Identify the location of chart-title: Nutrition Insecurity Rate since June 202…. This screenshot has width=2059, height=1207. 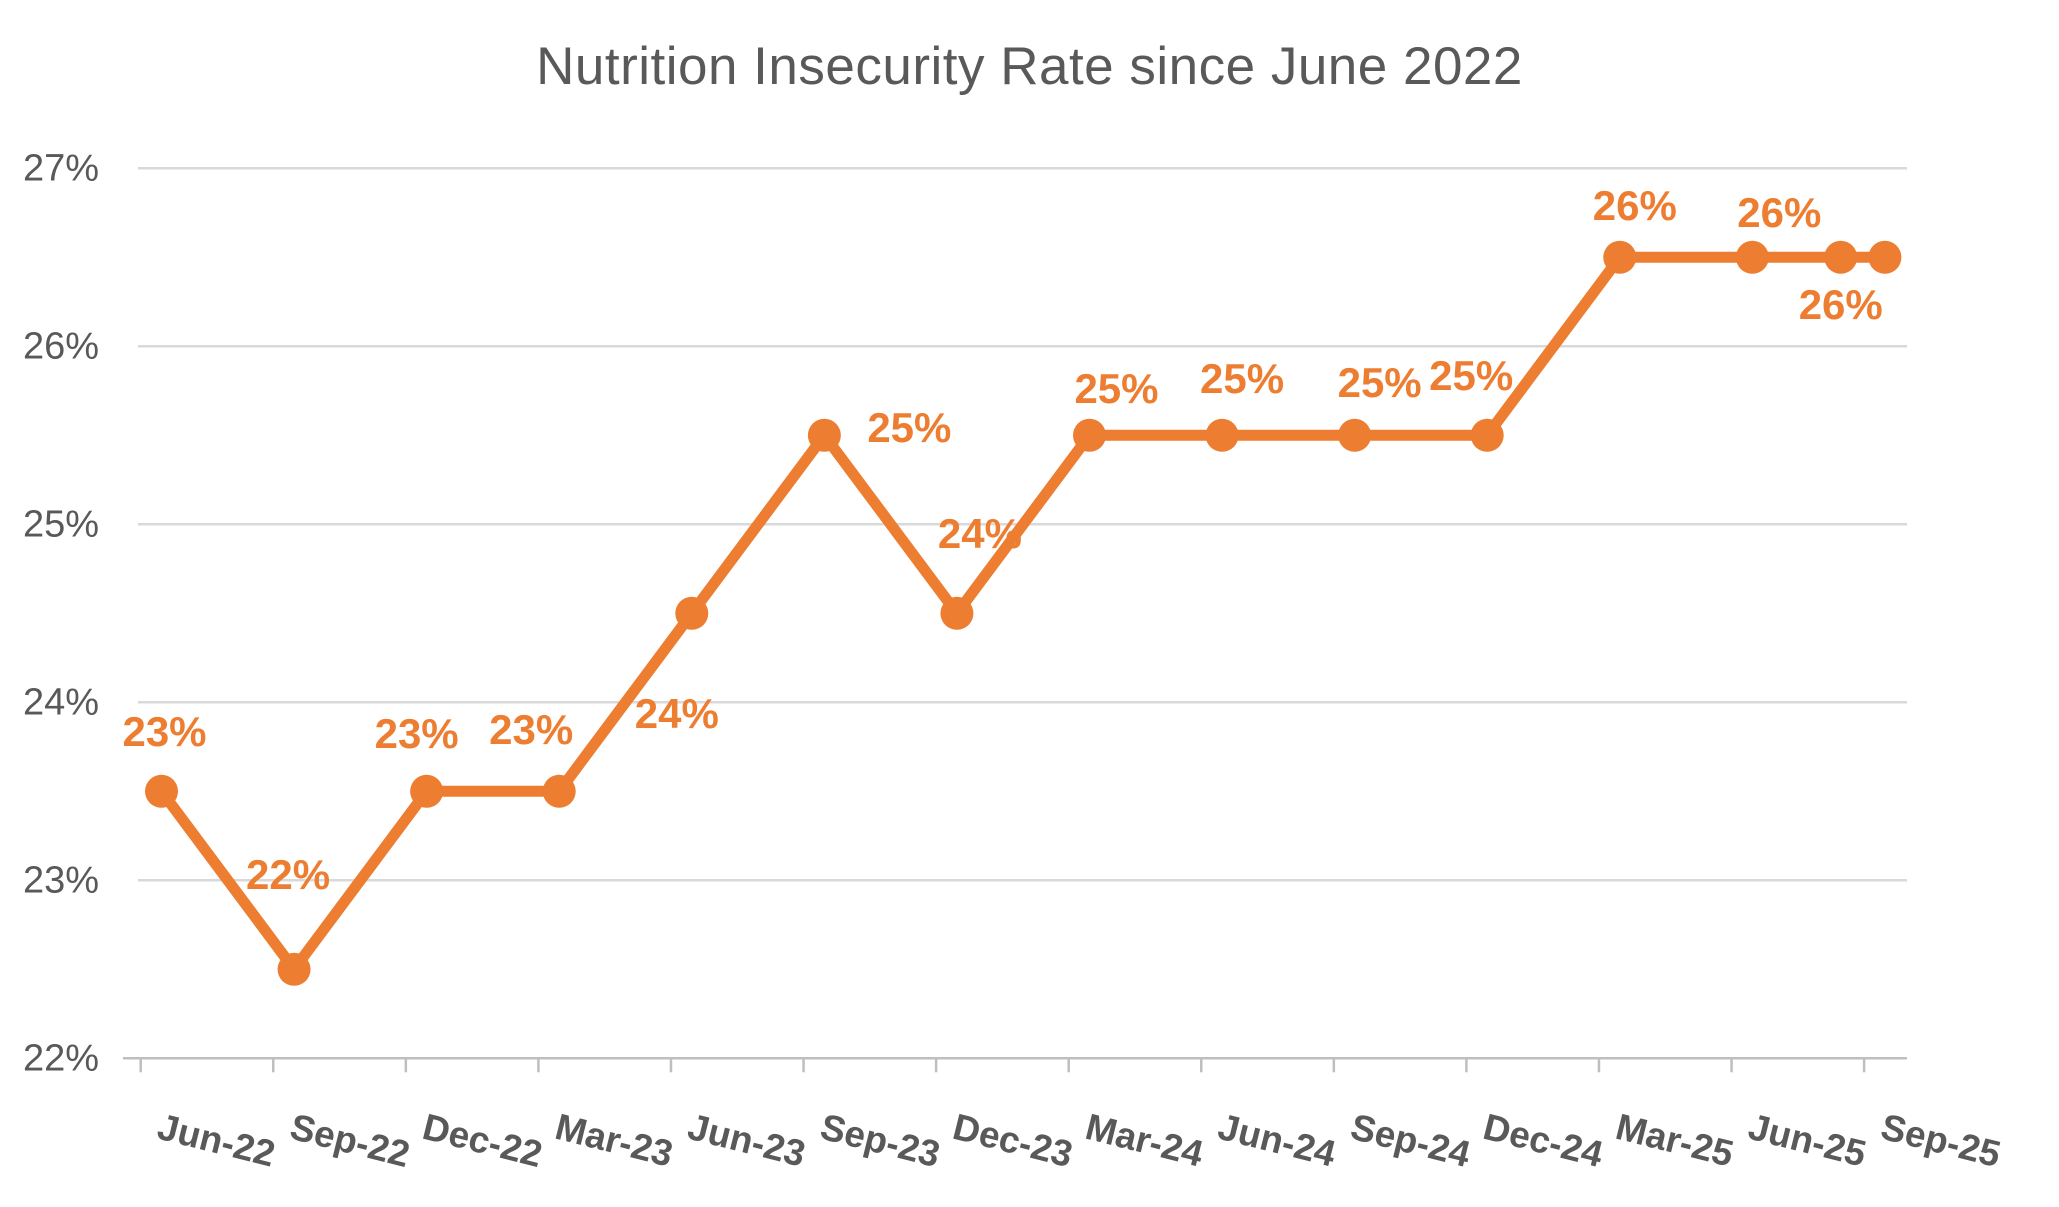
(1029, 66).